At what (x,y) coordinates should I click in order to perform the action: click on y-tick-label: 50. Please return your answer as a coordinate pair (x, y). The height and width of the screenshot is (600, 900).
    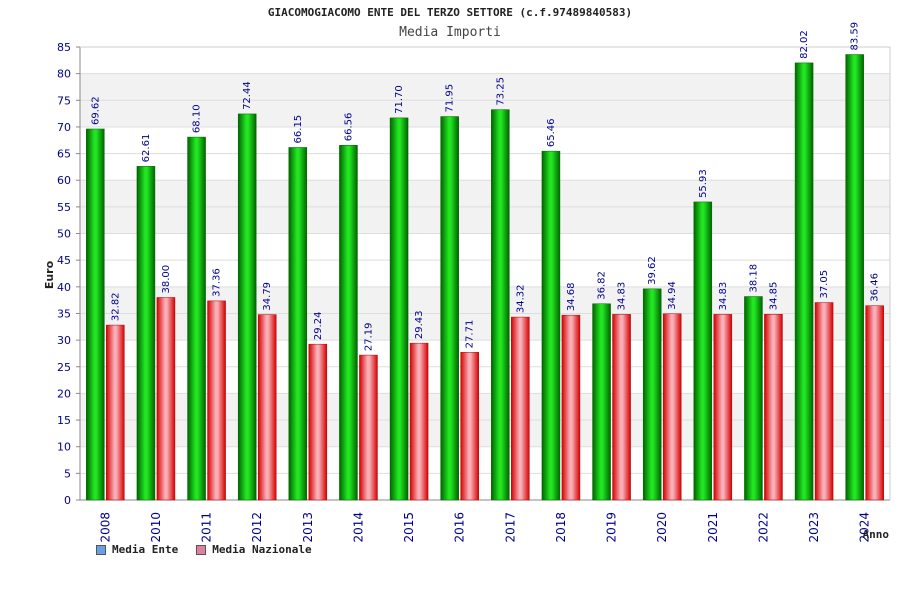
    Looking at the image, I should click on (64, 234).